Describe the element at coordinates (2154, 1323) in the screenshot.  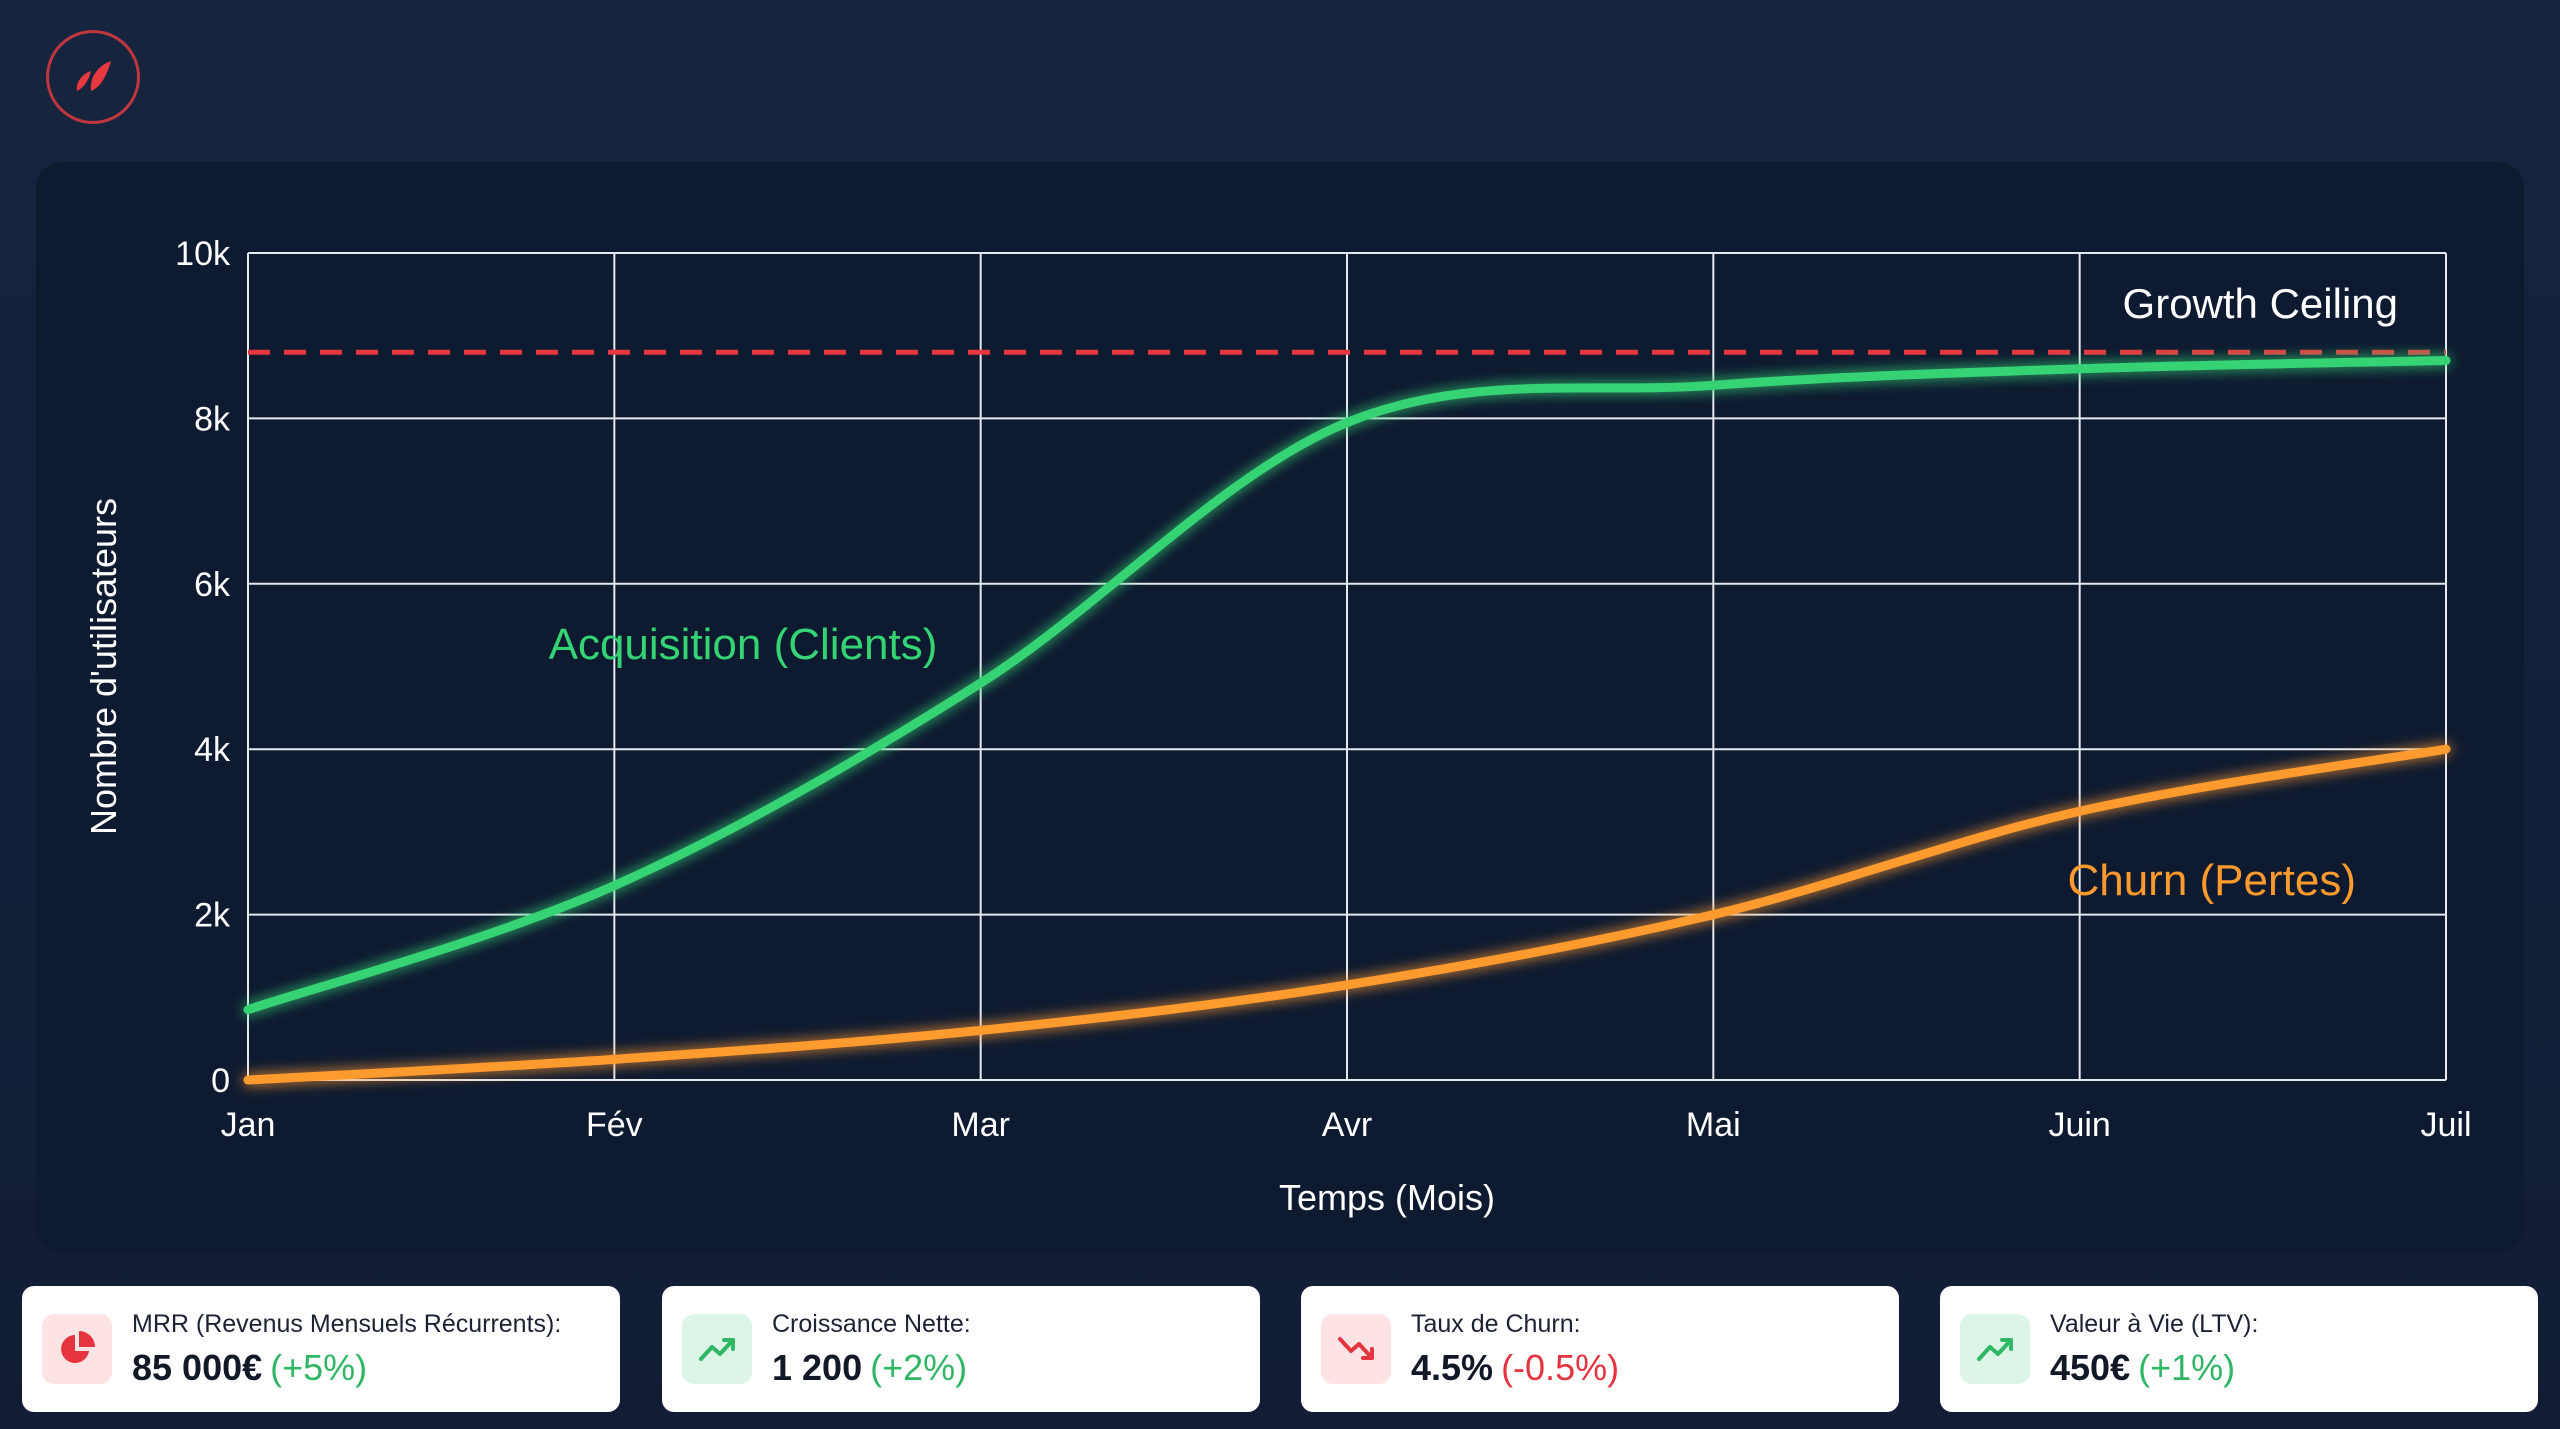
I see `kpi-label: Valeur à Vie (LTV):` at that location.